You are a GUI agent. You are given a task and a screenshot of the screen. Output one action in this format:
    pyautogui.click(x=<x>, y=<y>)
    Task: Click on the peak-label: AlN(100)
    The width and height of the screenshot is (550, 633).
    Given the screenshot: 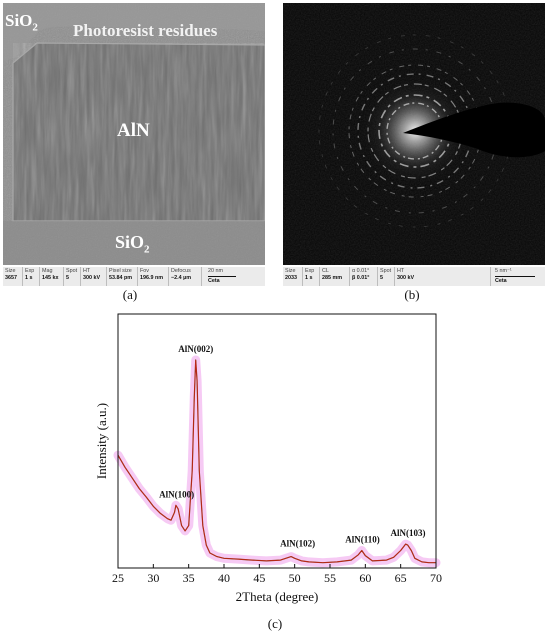 What is the action you would take?
    pyautogui.click(x=176, y=494)
    